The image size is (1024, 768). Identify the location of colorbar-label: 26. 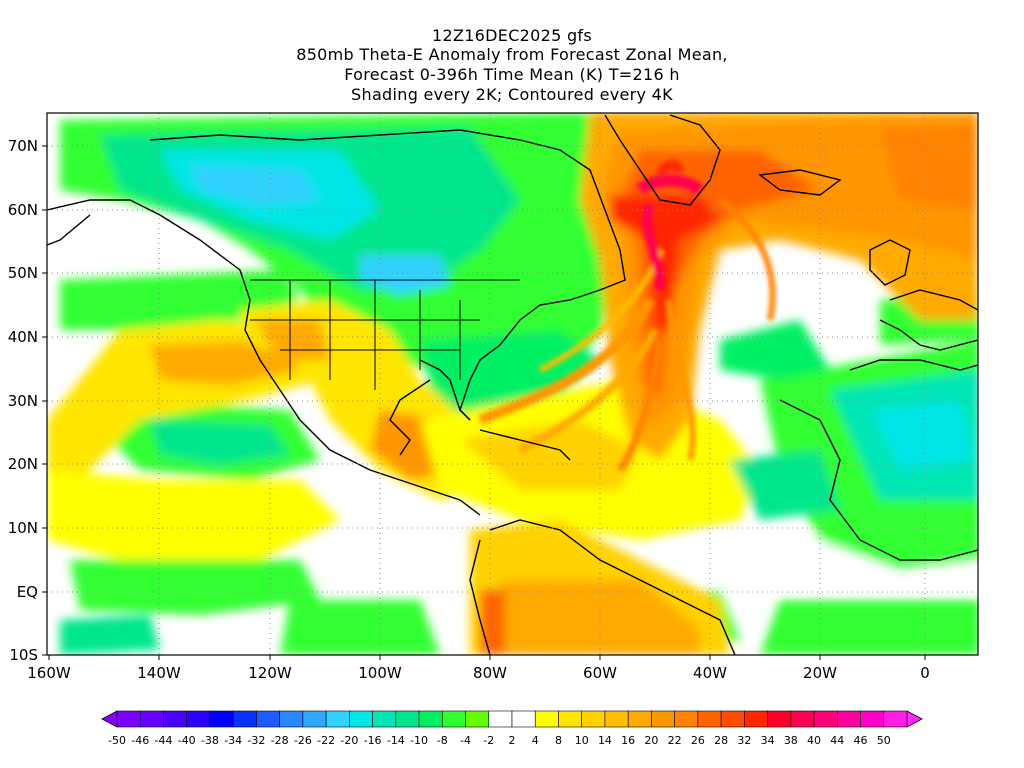
(698, 740).